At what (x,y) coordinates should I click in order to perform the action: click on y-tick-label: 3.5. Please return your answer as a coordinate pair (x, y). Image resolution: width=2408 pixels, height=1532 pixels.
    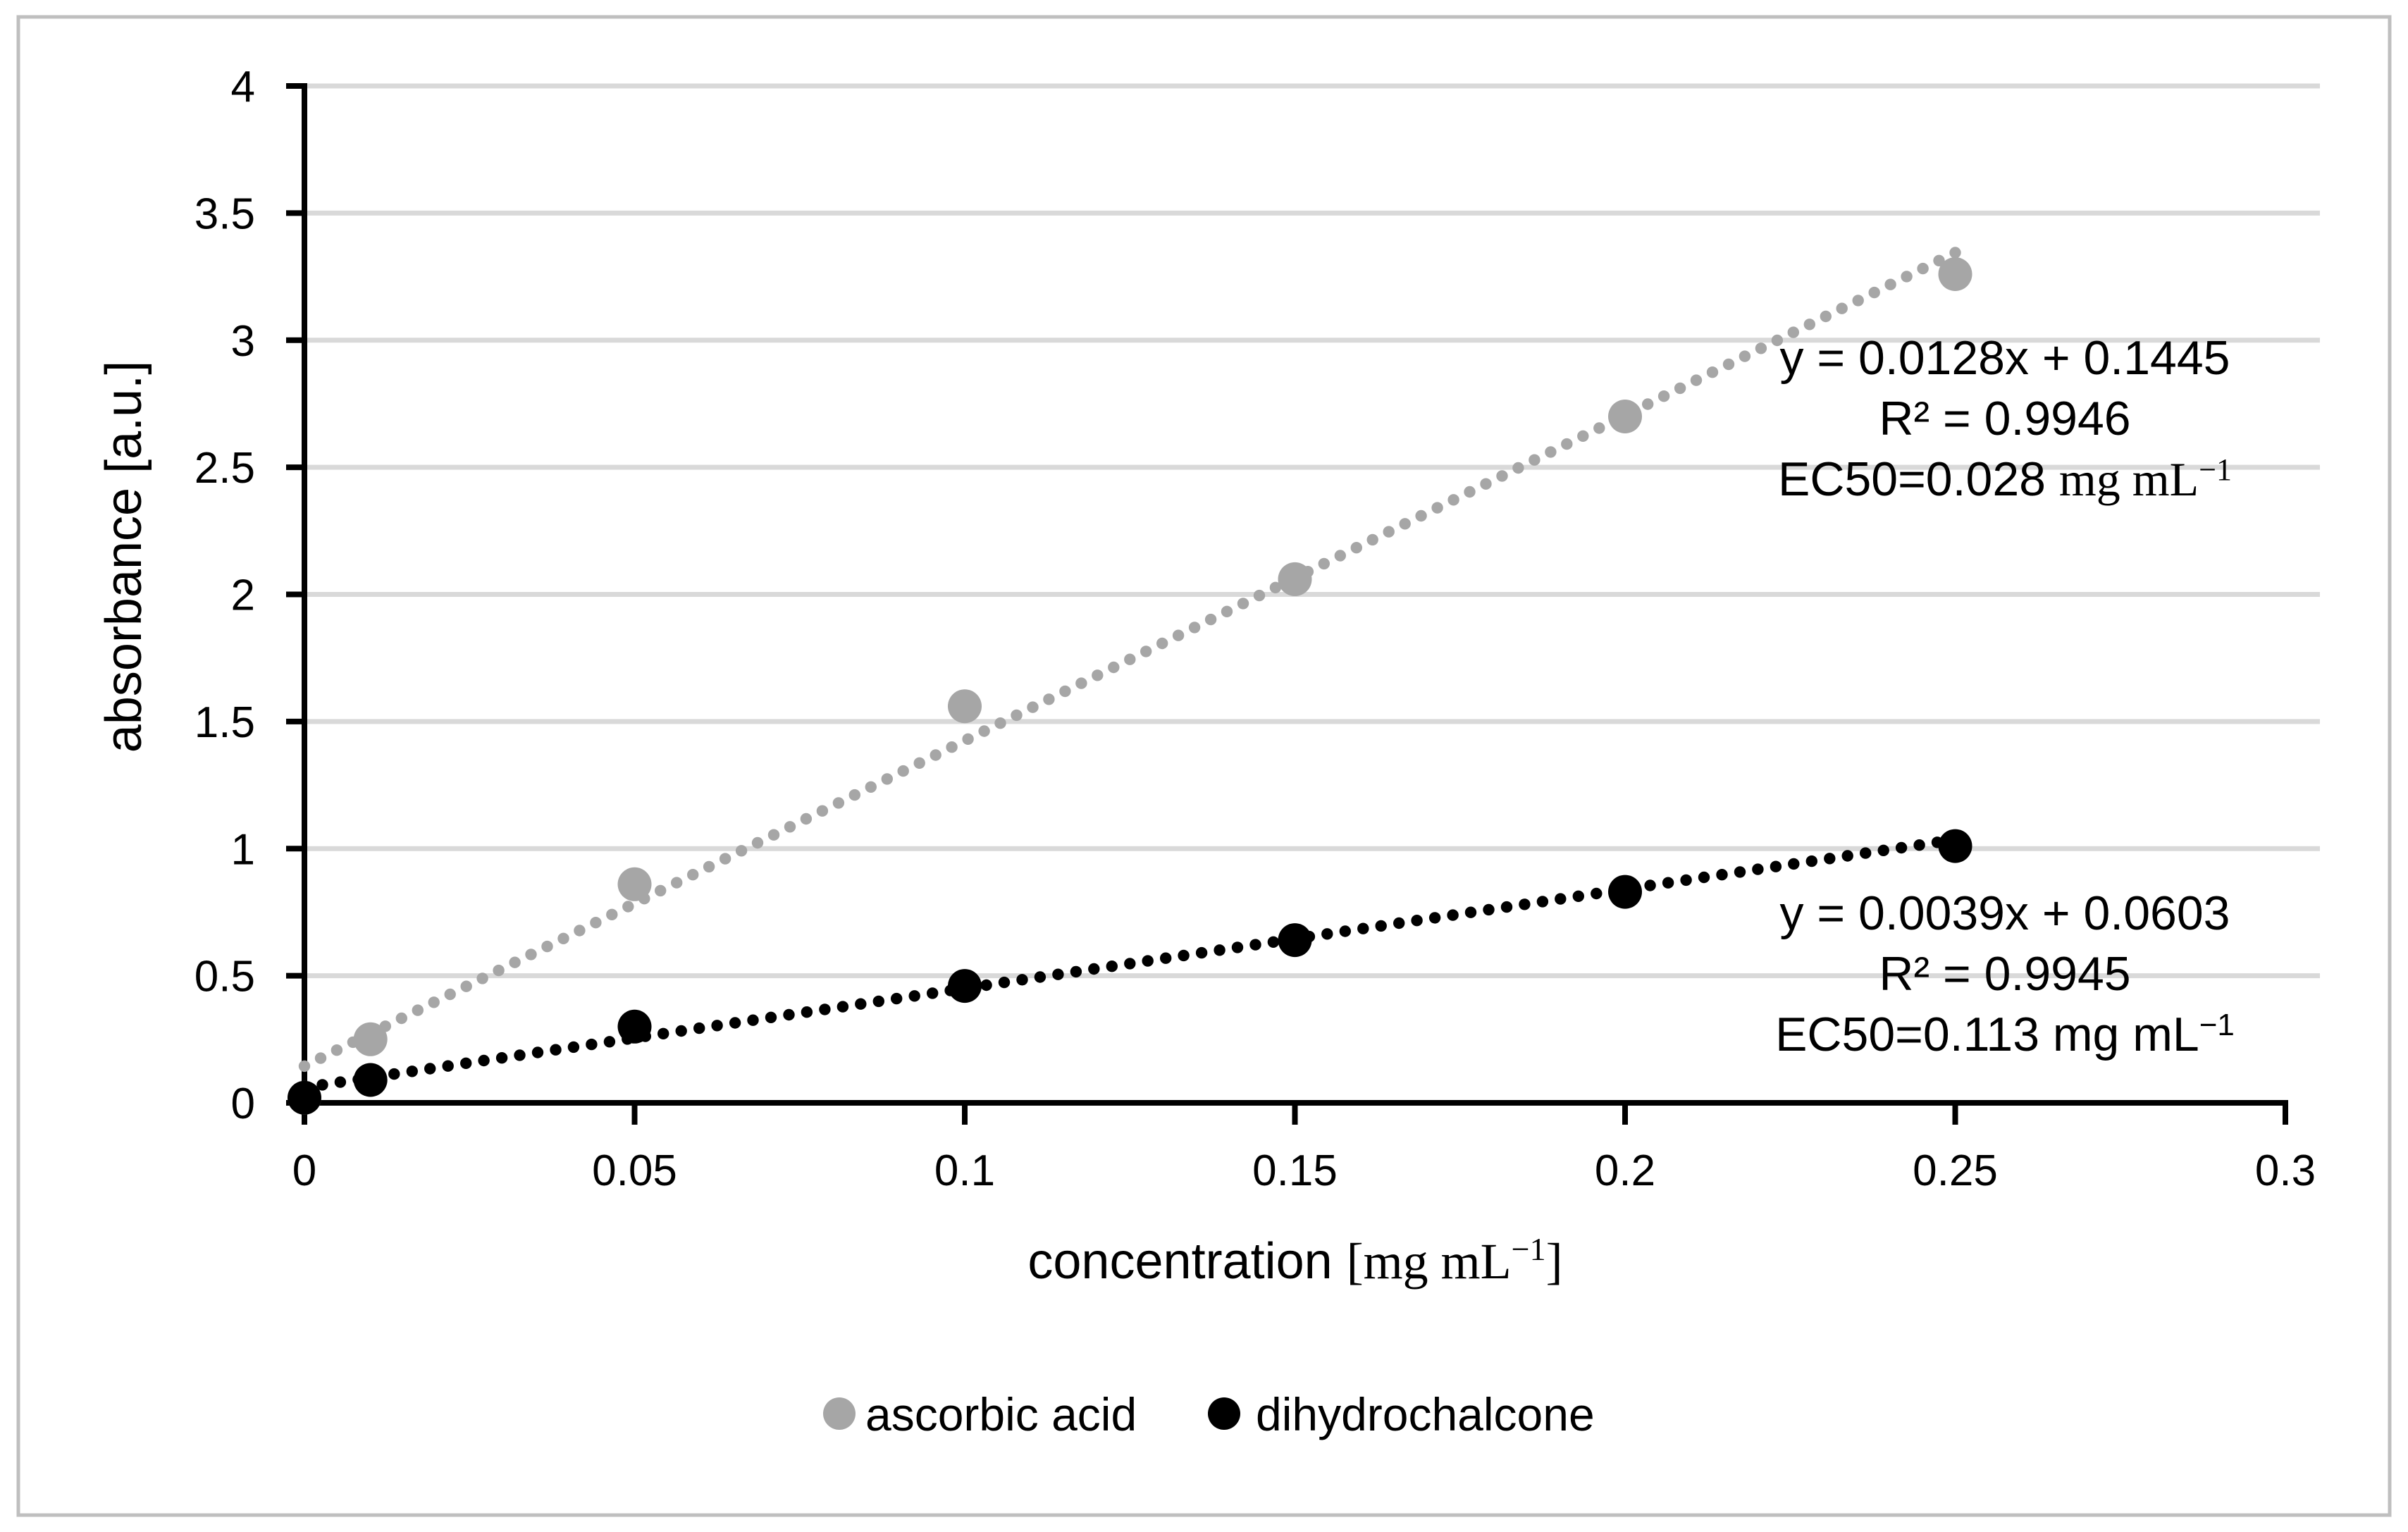
    Looking at the image, I should click on (225, 214).